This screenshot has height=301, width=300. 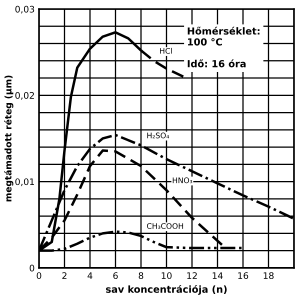 What do you see at coordinates (269, 276) in the screenshot?
I see `x-tick-label: 18` at bounding box center [269, 276].